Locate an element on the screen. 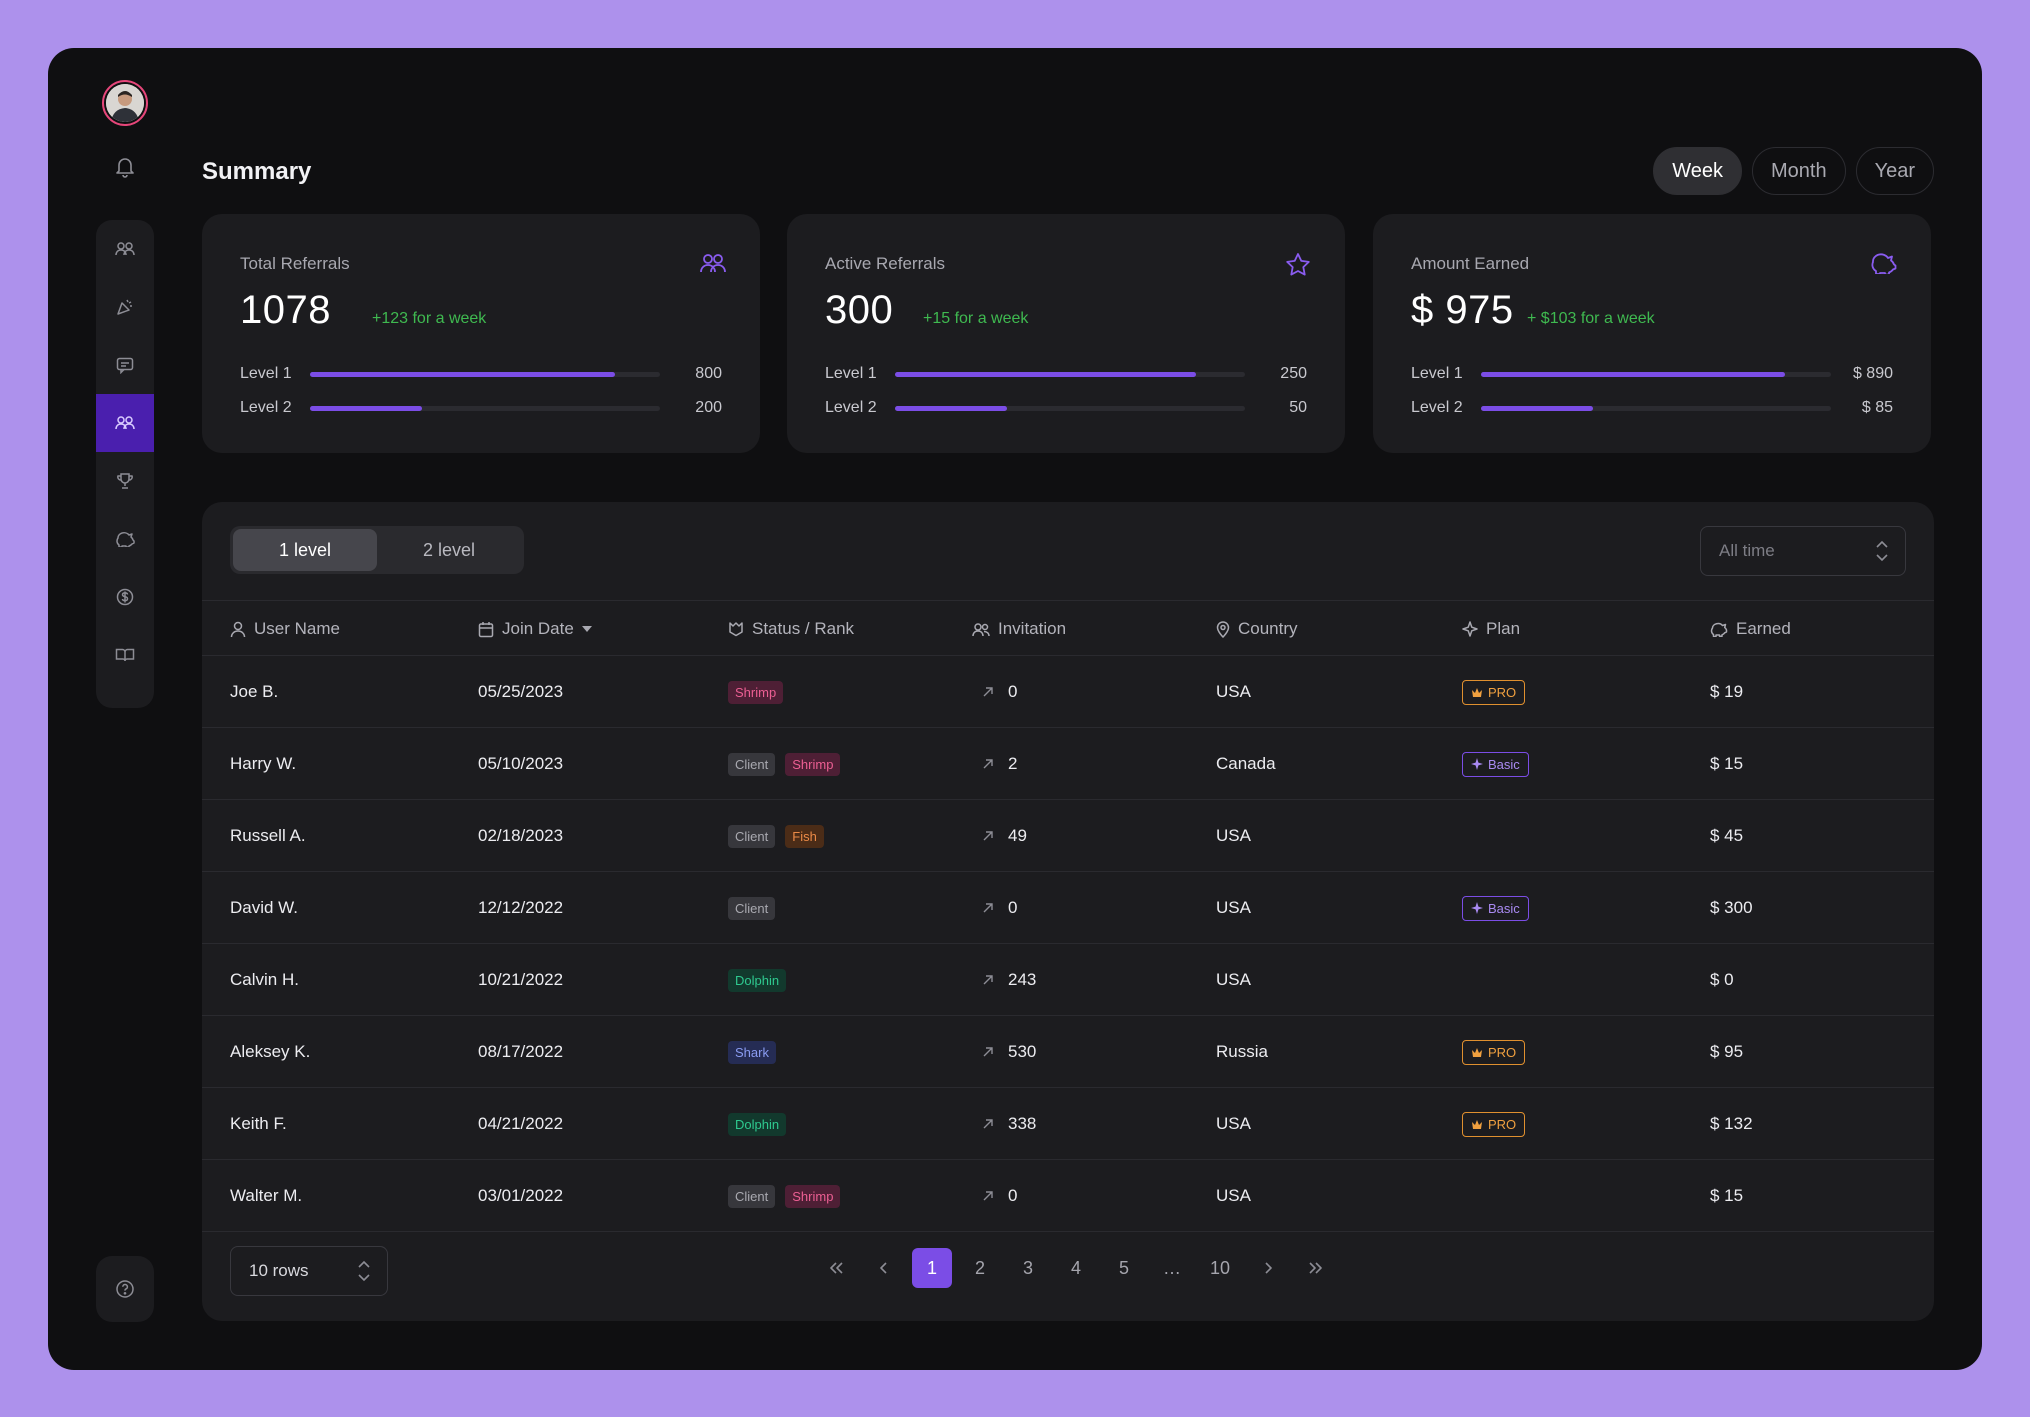 This screenshot has height=1417, width=2030. invitation-count: 530 is located at coordinates (1022, 1051).